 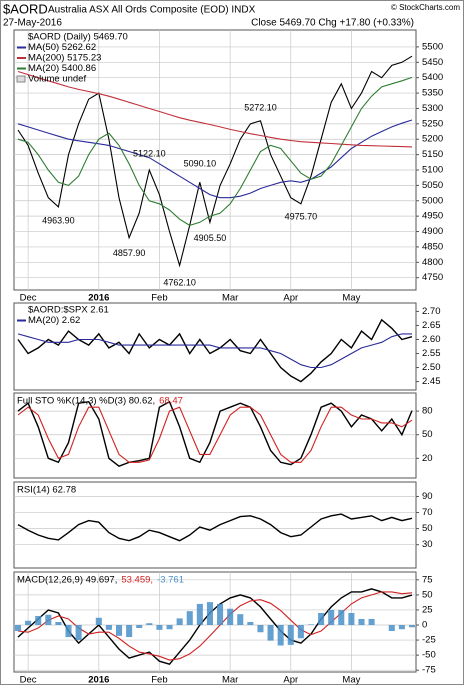 What do you see at coordinates (432, 231) in the screenshot?
I see `y-tick-label: 4900` at bounding box center [432, 231].